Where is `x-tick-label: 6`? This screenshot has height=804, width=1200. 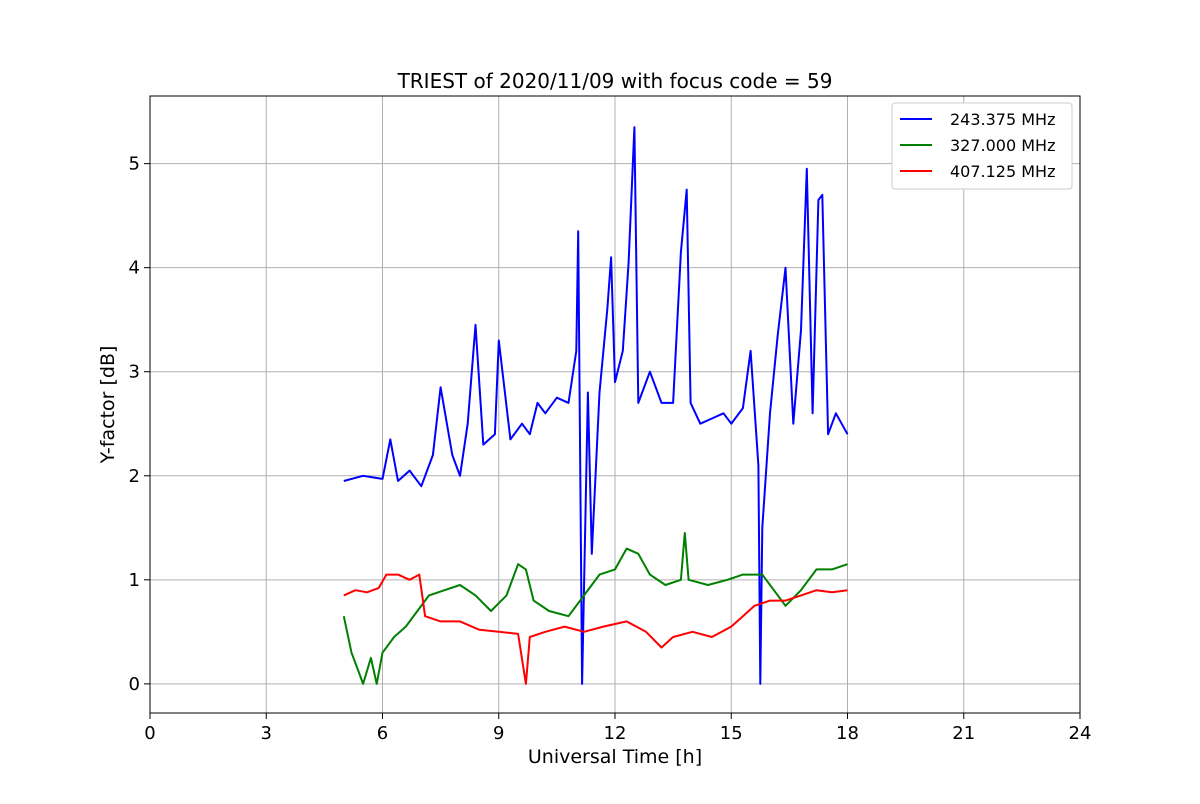 x-tick-label: 6 is located at coordinates (382, 733).